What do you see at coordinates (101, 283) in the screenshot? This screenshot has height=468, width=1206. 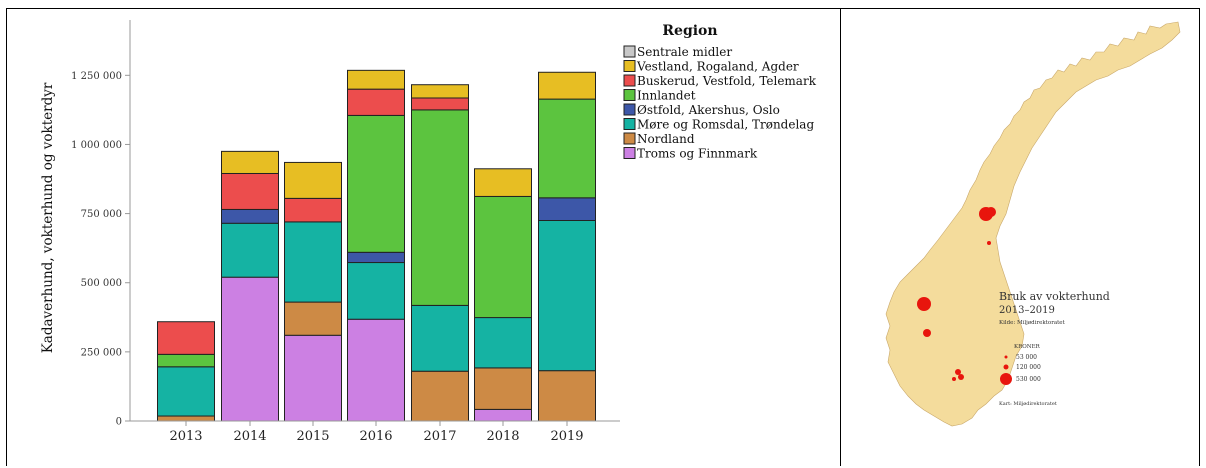 I see `y-tick-label: 500 000` at bounding box center [101, 283].